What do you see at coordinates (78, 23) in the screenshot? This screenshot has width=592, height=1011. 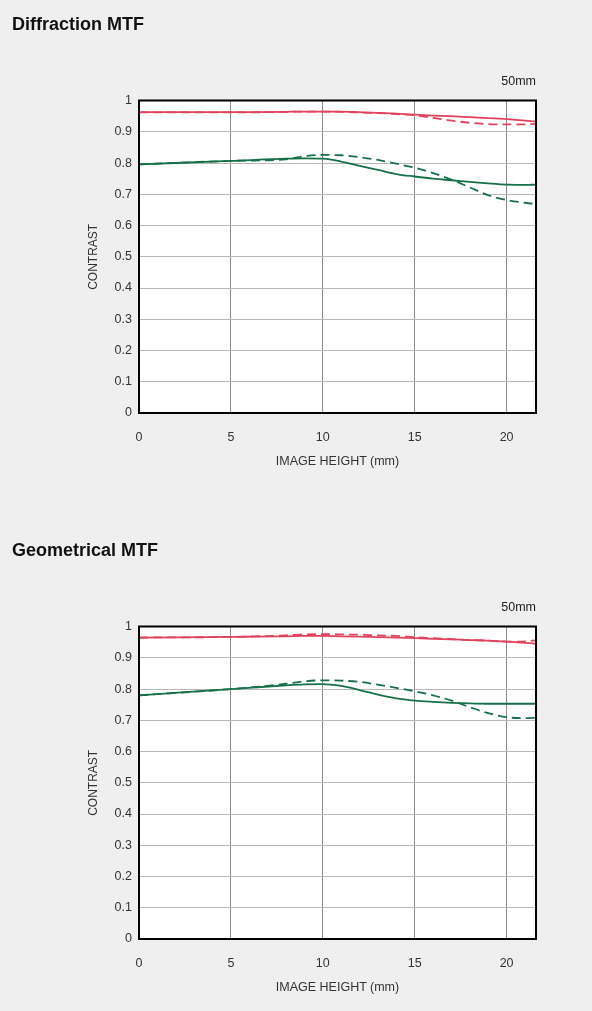 I see `chart-title: Diffraction MTF` at bounding box center [78, 23].